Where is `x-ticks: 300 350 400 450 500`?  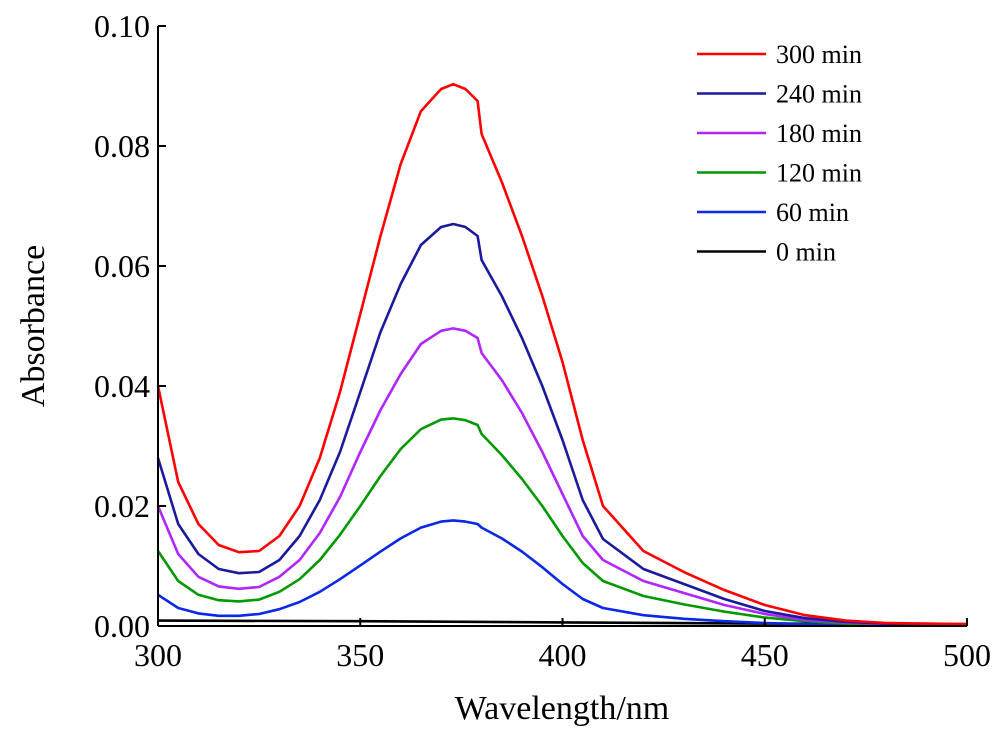 x-ticks: 300 350 400 450 500 is located at coordinates (562, 645).